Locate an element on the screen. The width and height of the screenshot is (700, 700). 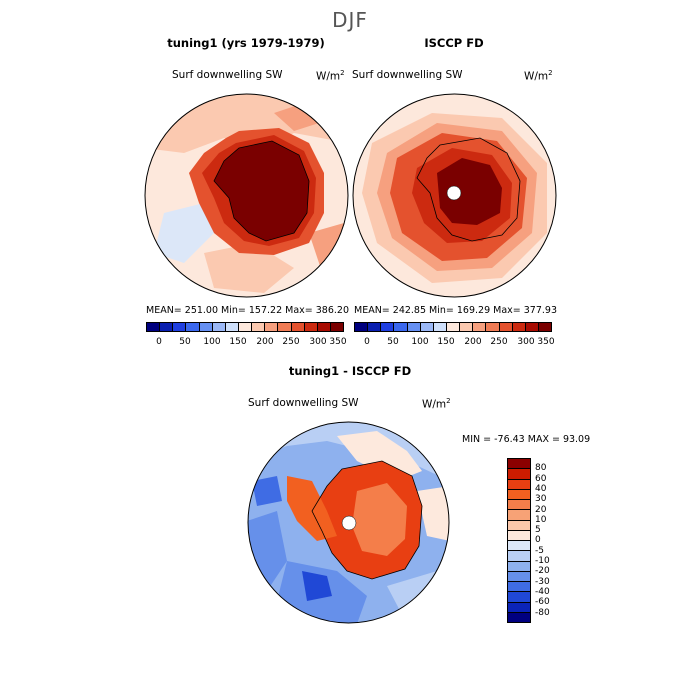
model-colorbar-ticks: 0 50 100 150 200 250 300 350 is located at coordinates (246, 343).